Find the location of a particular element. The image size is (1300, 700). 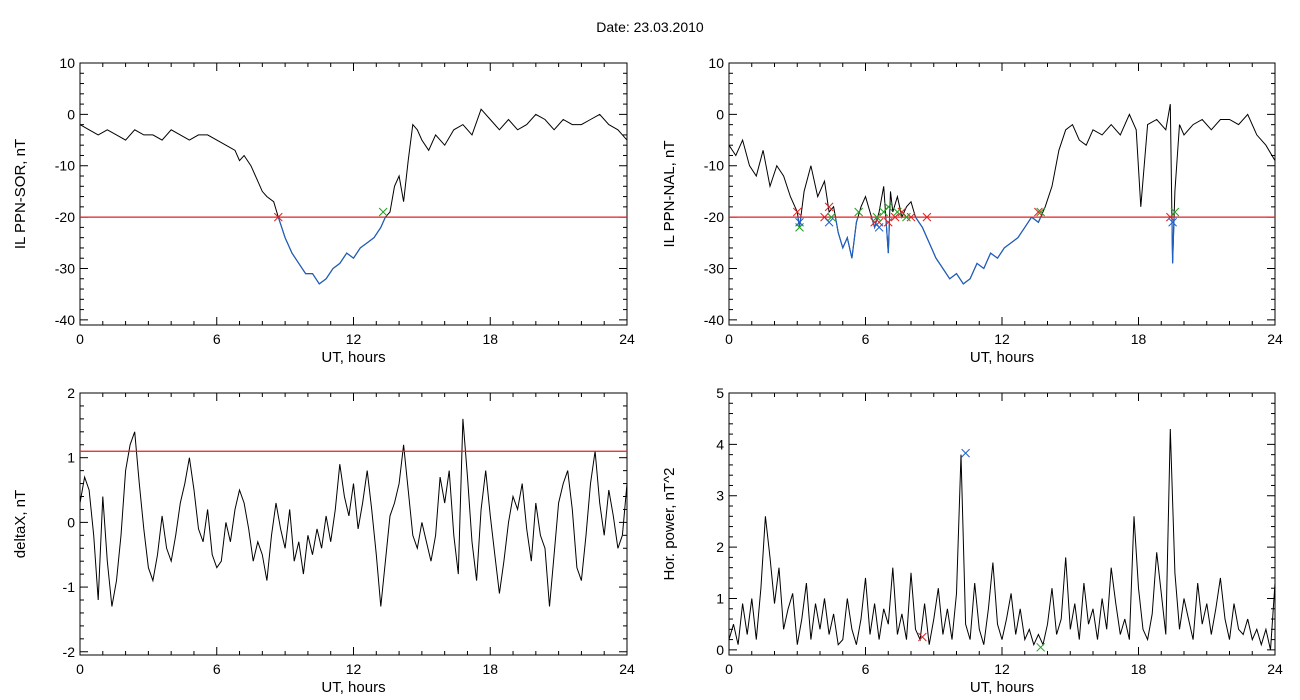

y-tick-label: -1 is located at coordinates (69, 587).